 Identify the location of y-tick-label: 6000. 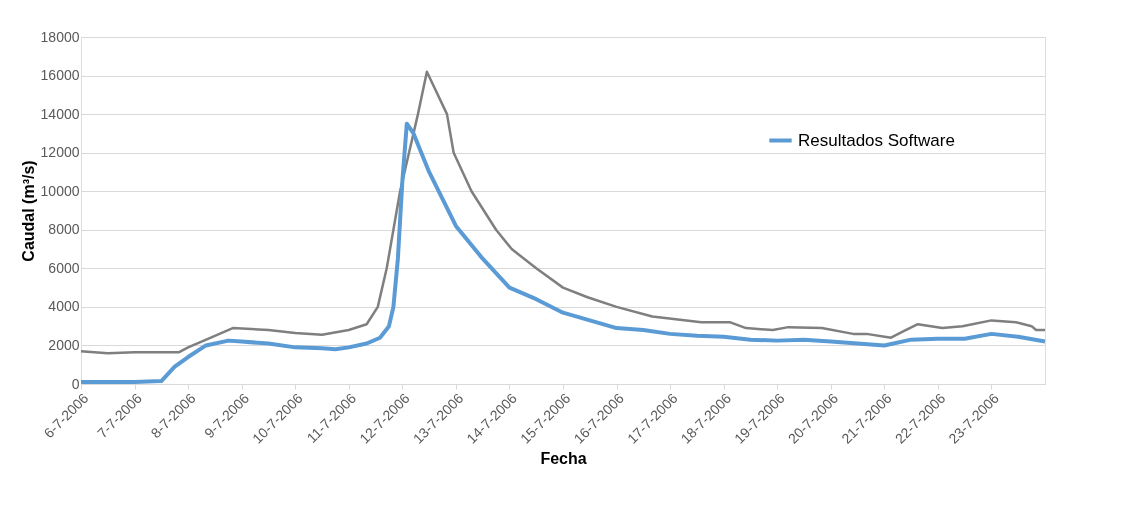
(64, 267).